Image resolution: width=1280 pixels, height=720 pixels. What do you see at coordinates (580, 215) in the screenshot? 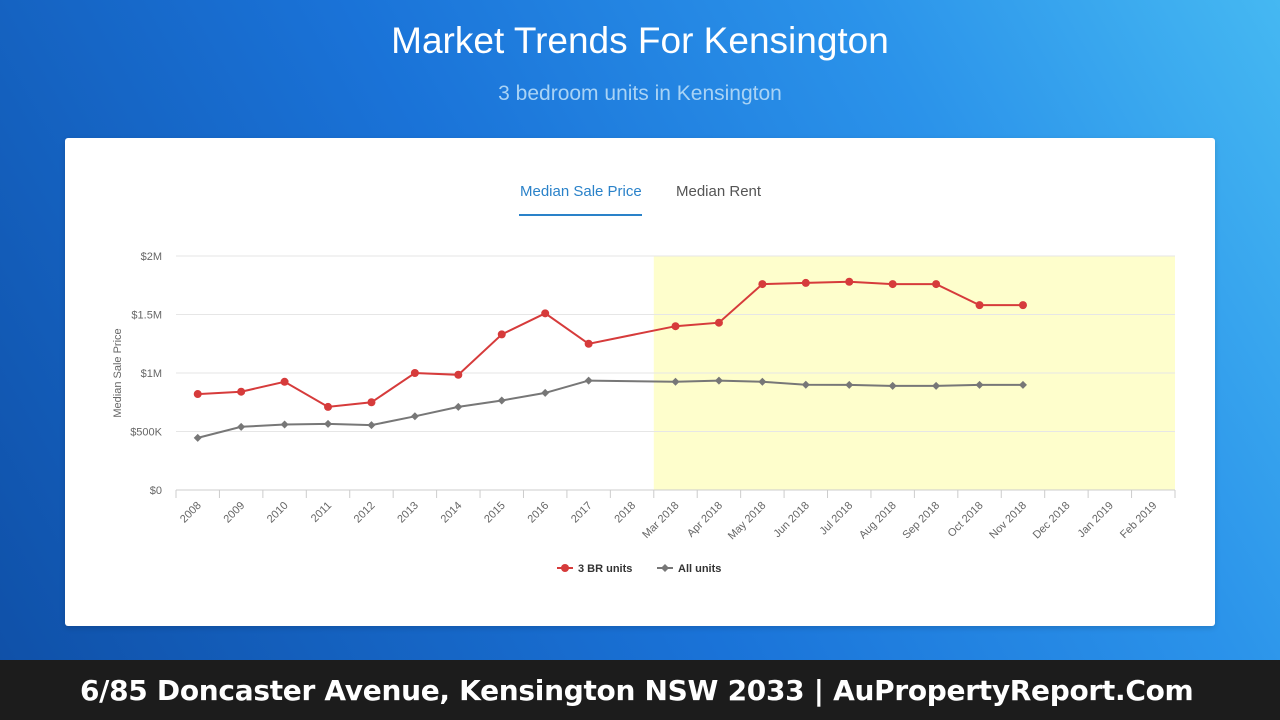
I see `active-tab-indicator` at bounding box center [580, 215].